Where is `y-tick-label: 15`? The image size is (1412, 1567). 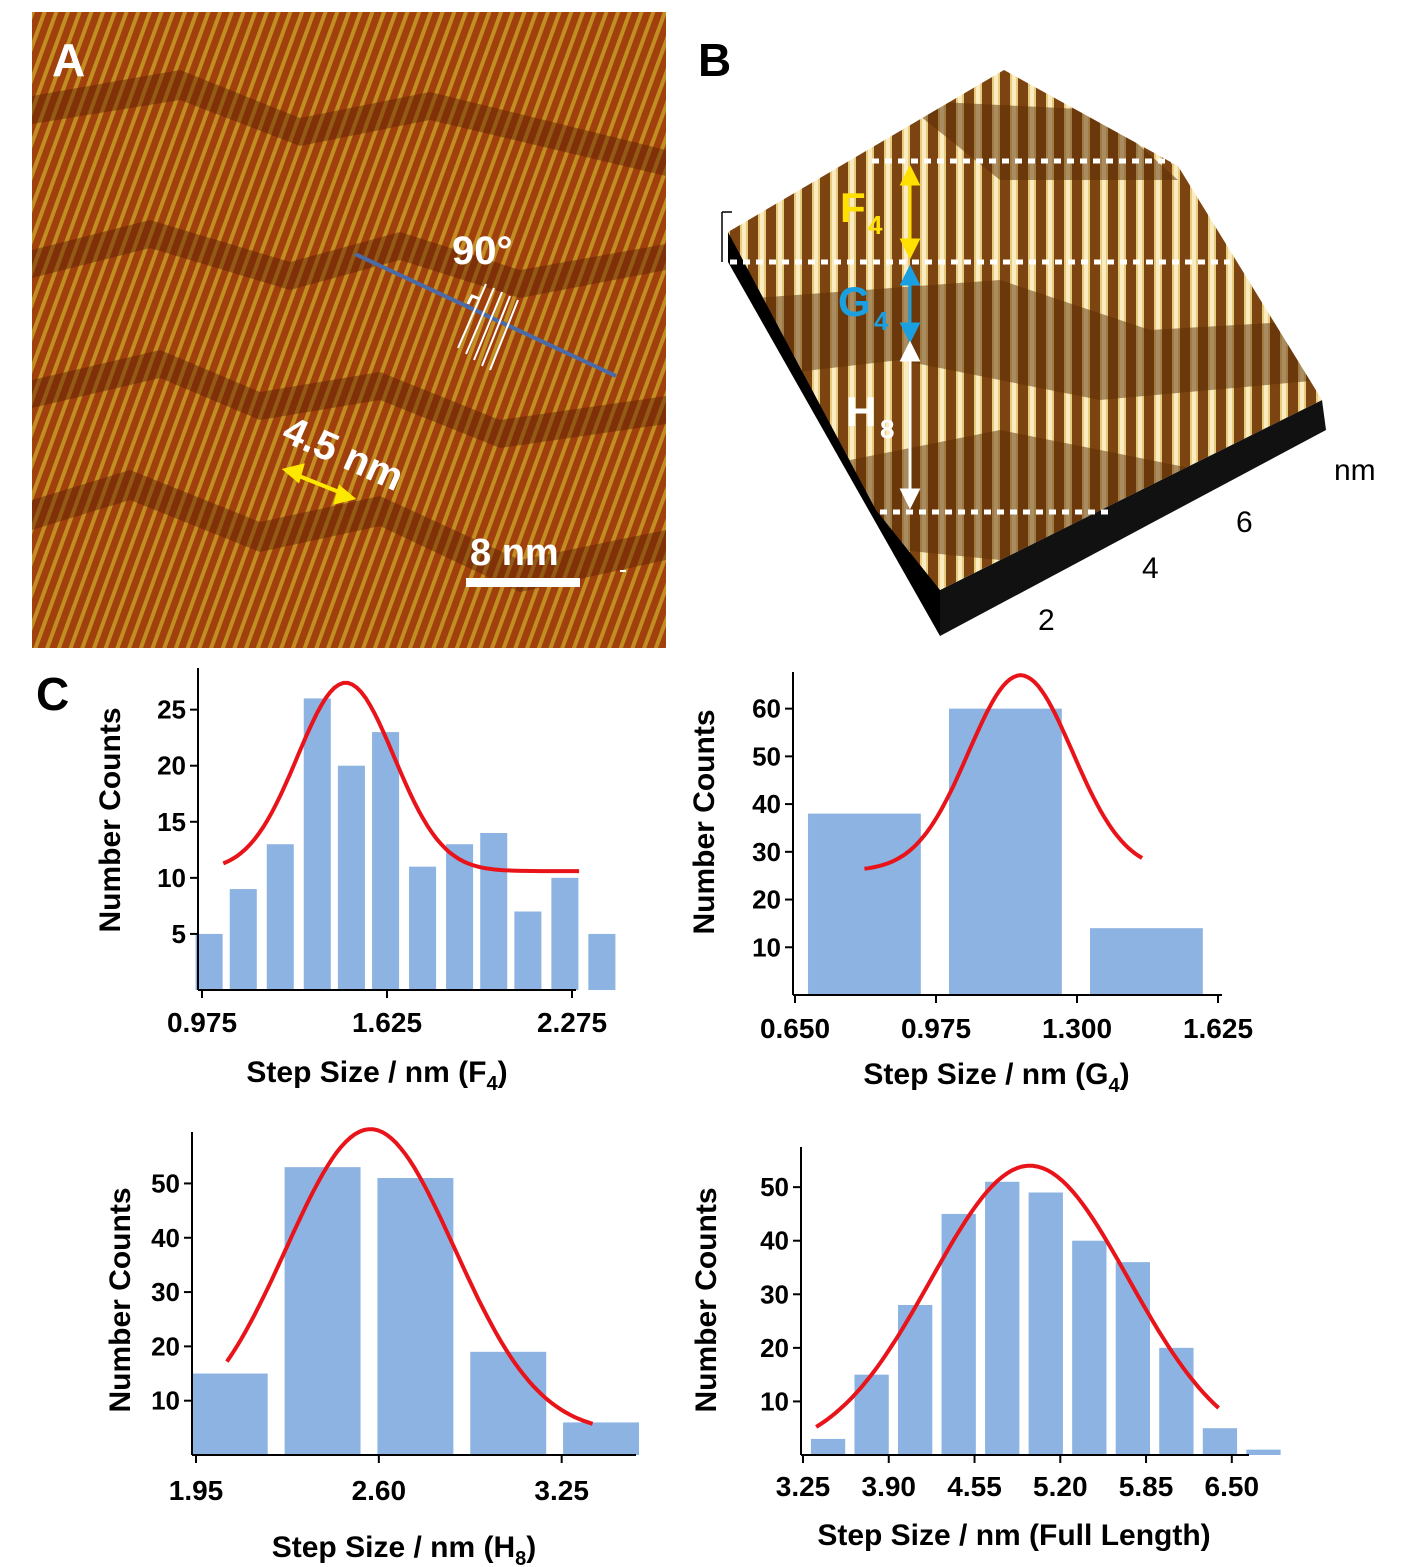
y-tick-label: 15 is located at coordinates (171, 822).